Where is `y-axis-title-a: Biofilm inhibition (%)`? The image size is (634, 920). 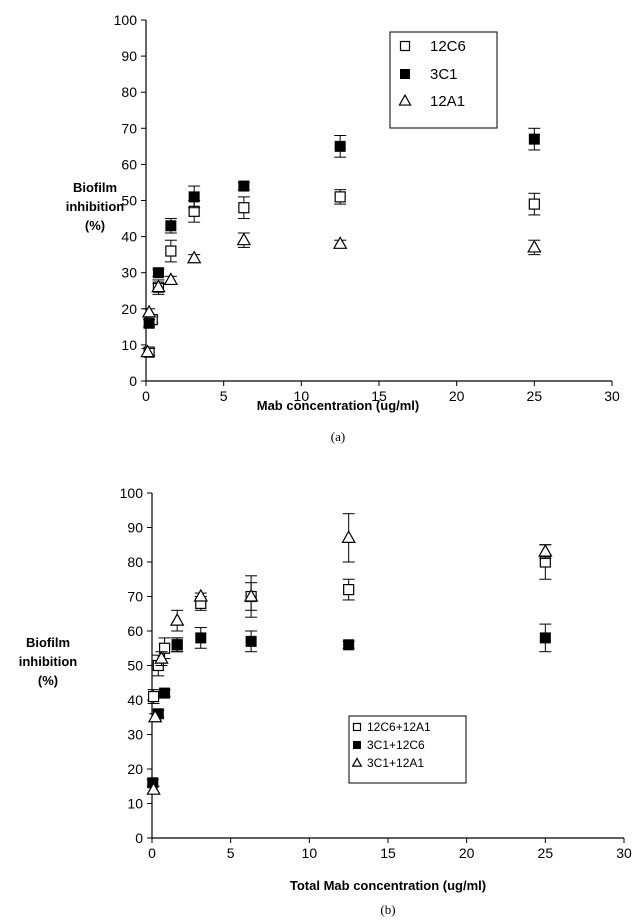
y-axis-title-a: Biofilm inhibition (%) is located at coordinates (95, 206).